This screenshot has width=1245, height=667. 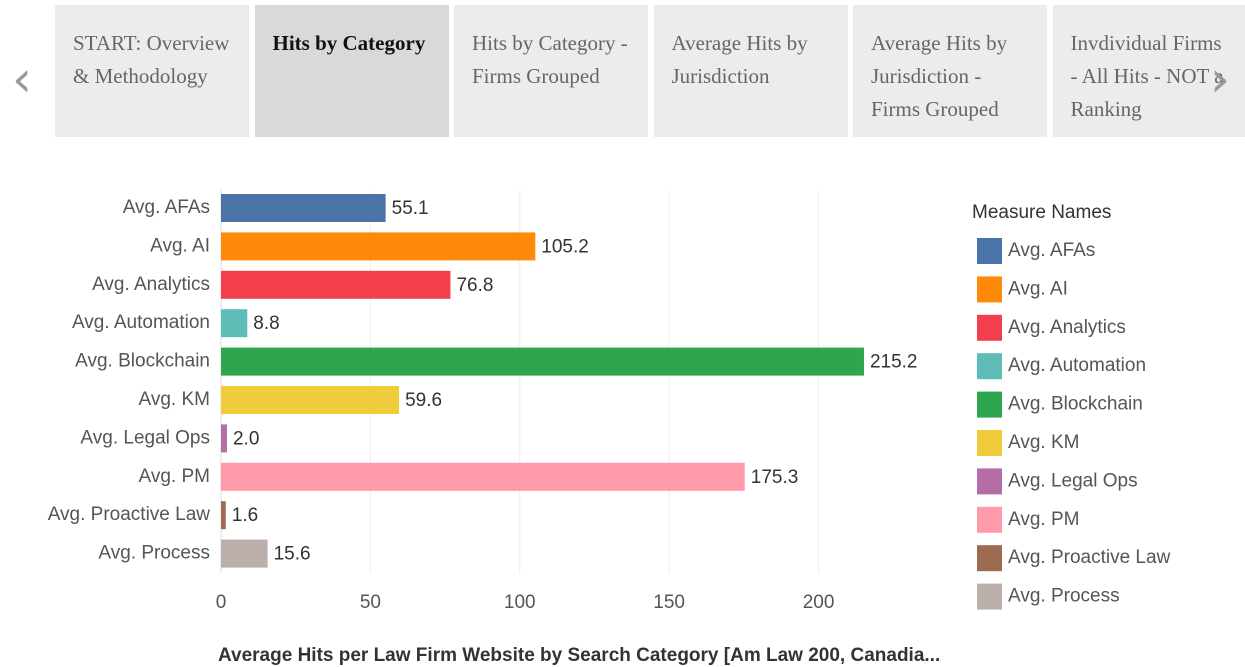 I want to click on legend-title: Measure Names, so click(x=1041, y=212).